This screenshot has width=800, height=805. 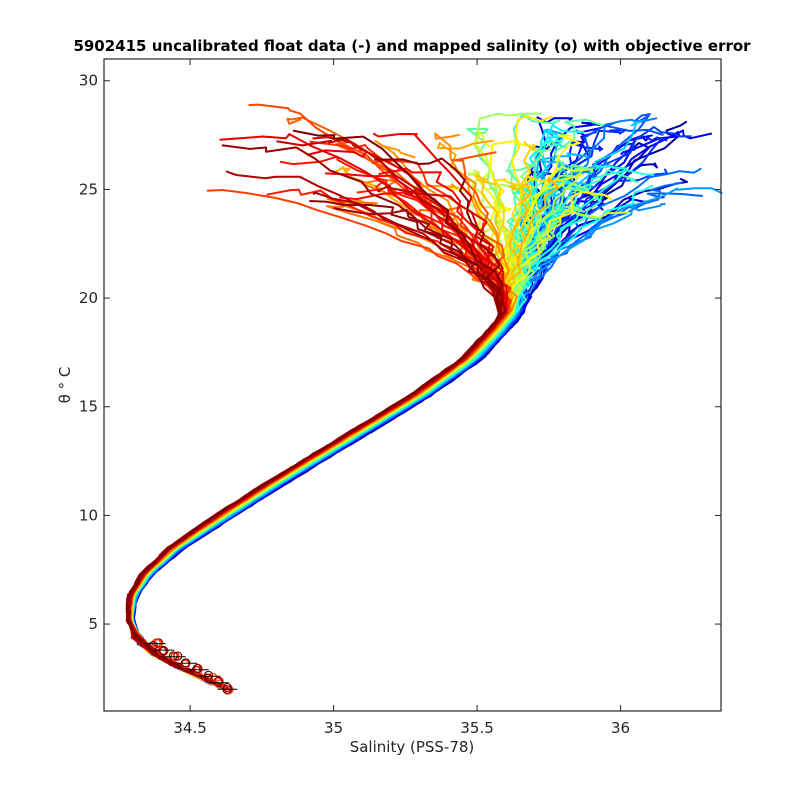 I want to click on y-tick-label: 5, so click(x=93, y=624).